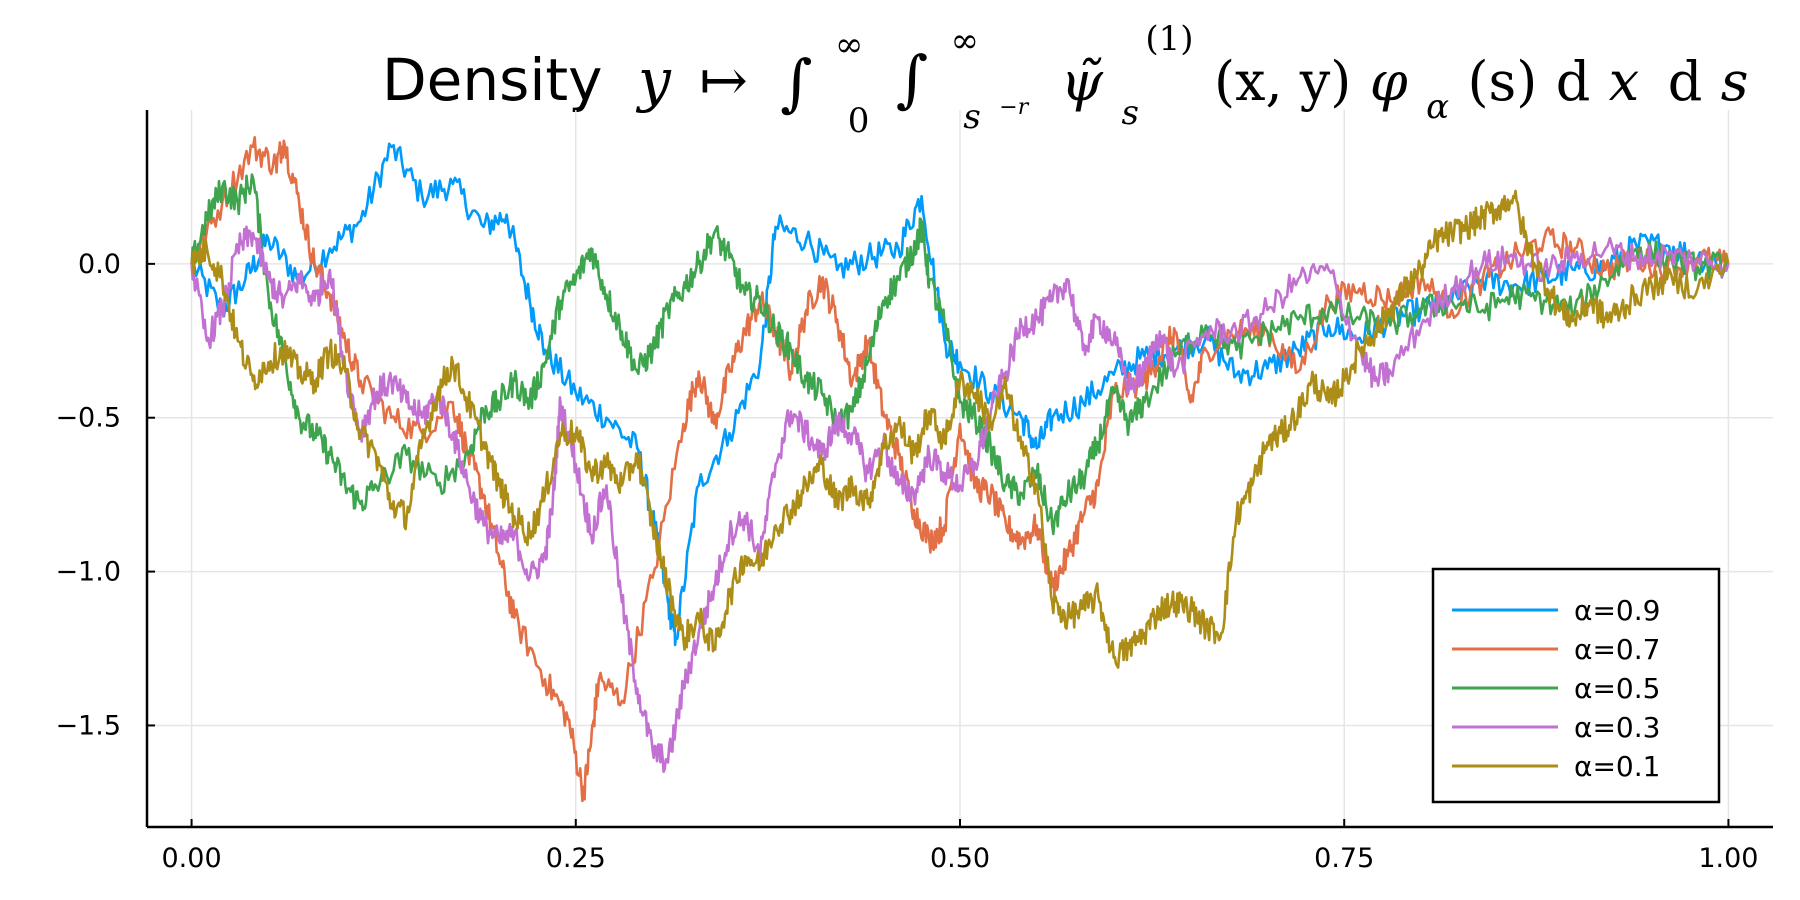  Describe the element at coordinates (1344, 858) in the screenshot. I see `x-tick-label: 0.75` at that location.